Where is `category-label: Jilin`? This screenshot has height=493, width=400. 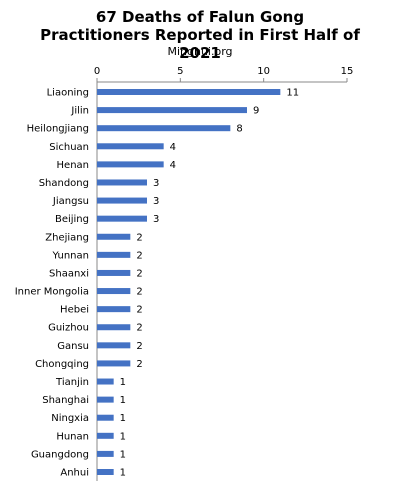
category-label: Jilin is located at coordinates (79, 111).